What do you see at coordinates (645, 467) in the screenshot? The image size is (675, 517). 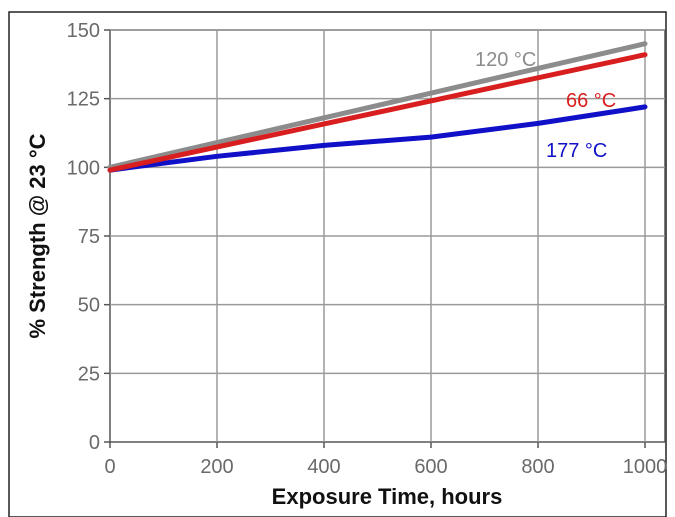 I see `x-tick-label: 1000` at bounding box center [645, 467].